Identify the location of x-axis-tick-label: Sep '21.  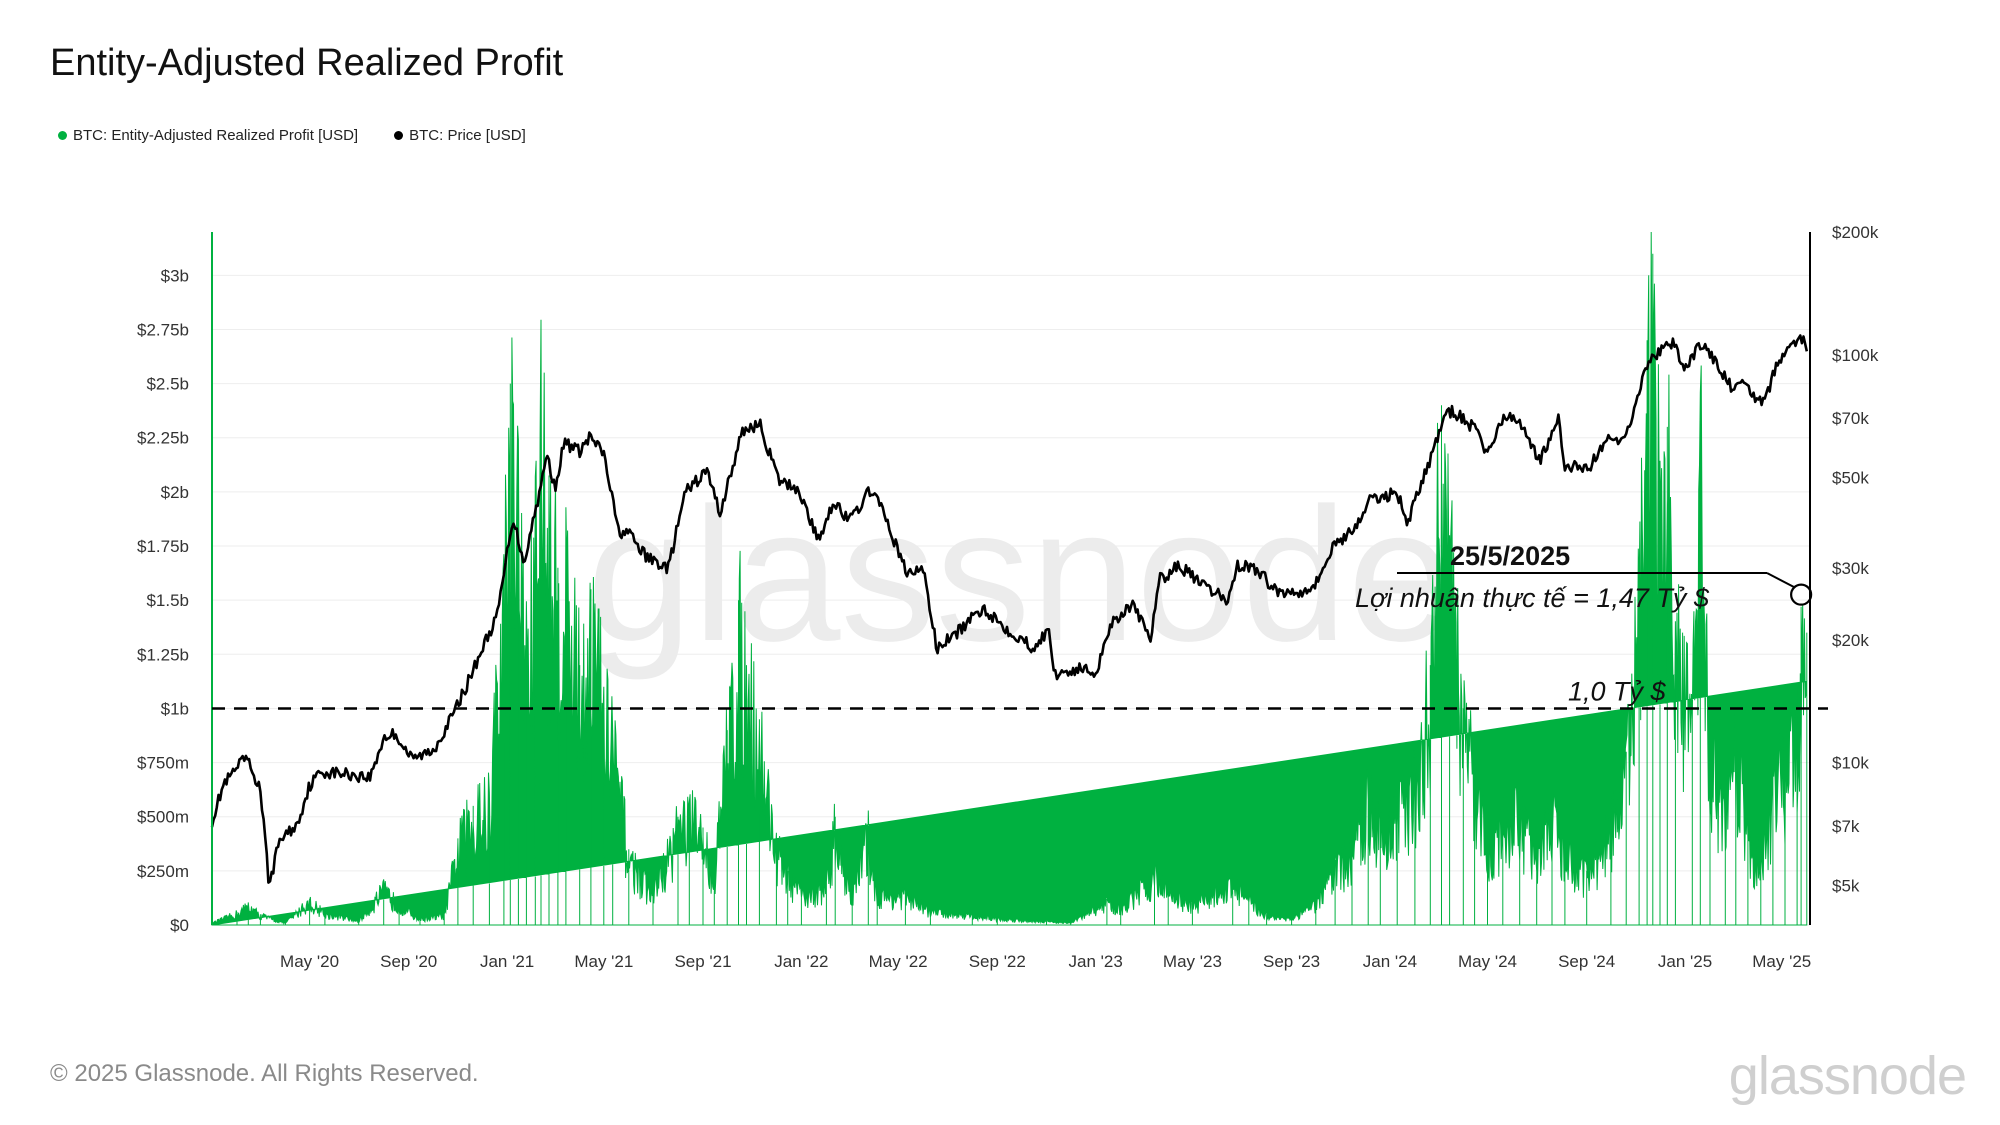
(702, 961).